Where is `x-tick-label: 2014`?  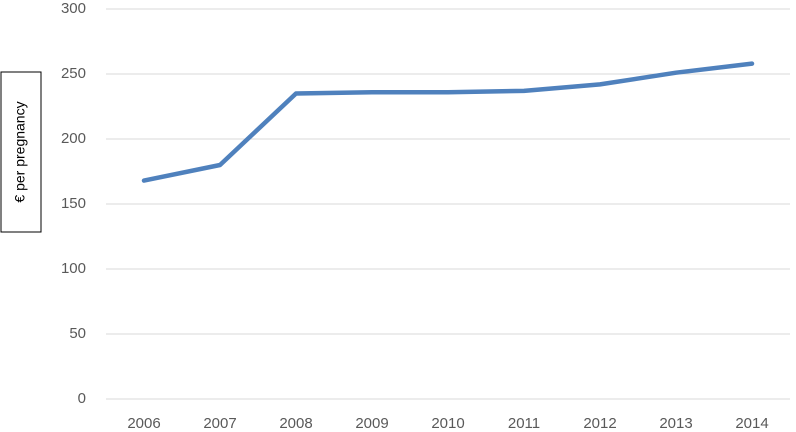 x-tick-label: 2014 is located at coordinates (751, 423).